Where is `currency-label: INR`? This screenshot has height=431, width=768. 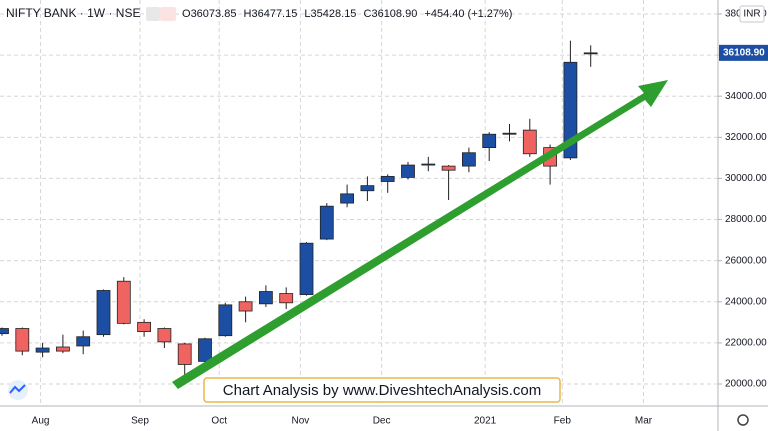
currency-label: INR is located at coordinates (751, 14).